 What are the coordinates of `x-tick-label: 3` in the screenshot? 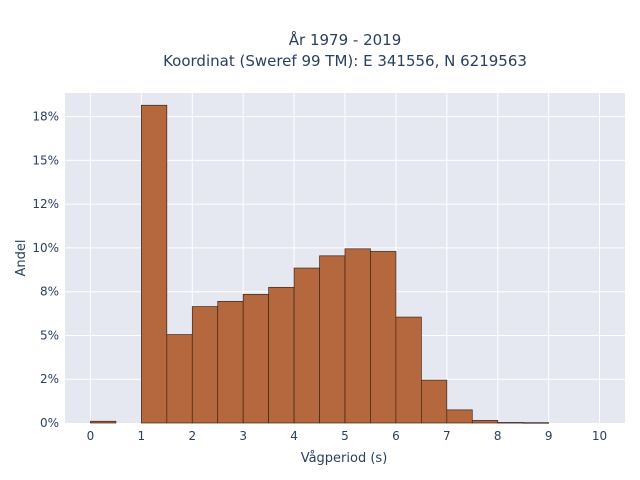 It's located at (243, 436).